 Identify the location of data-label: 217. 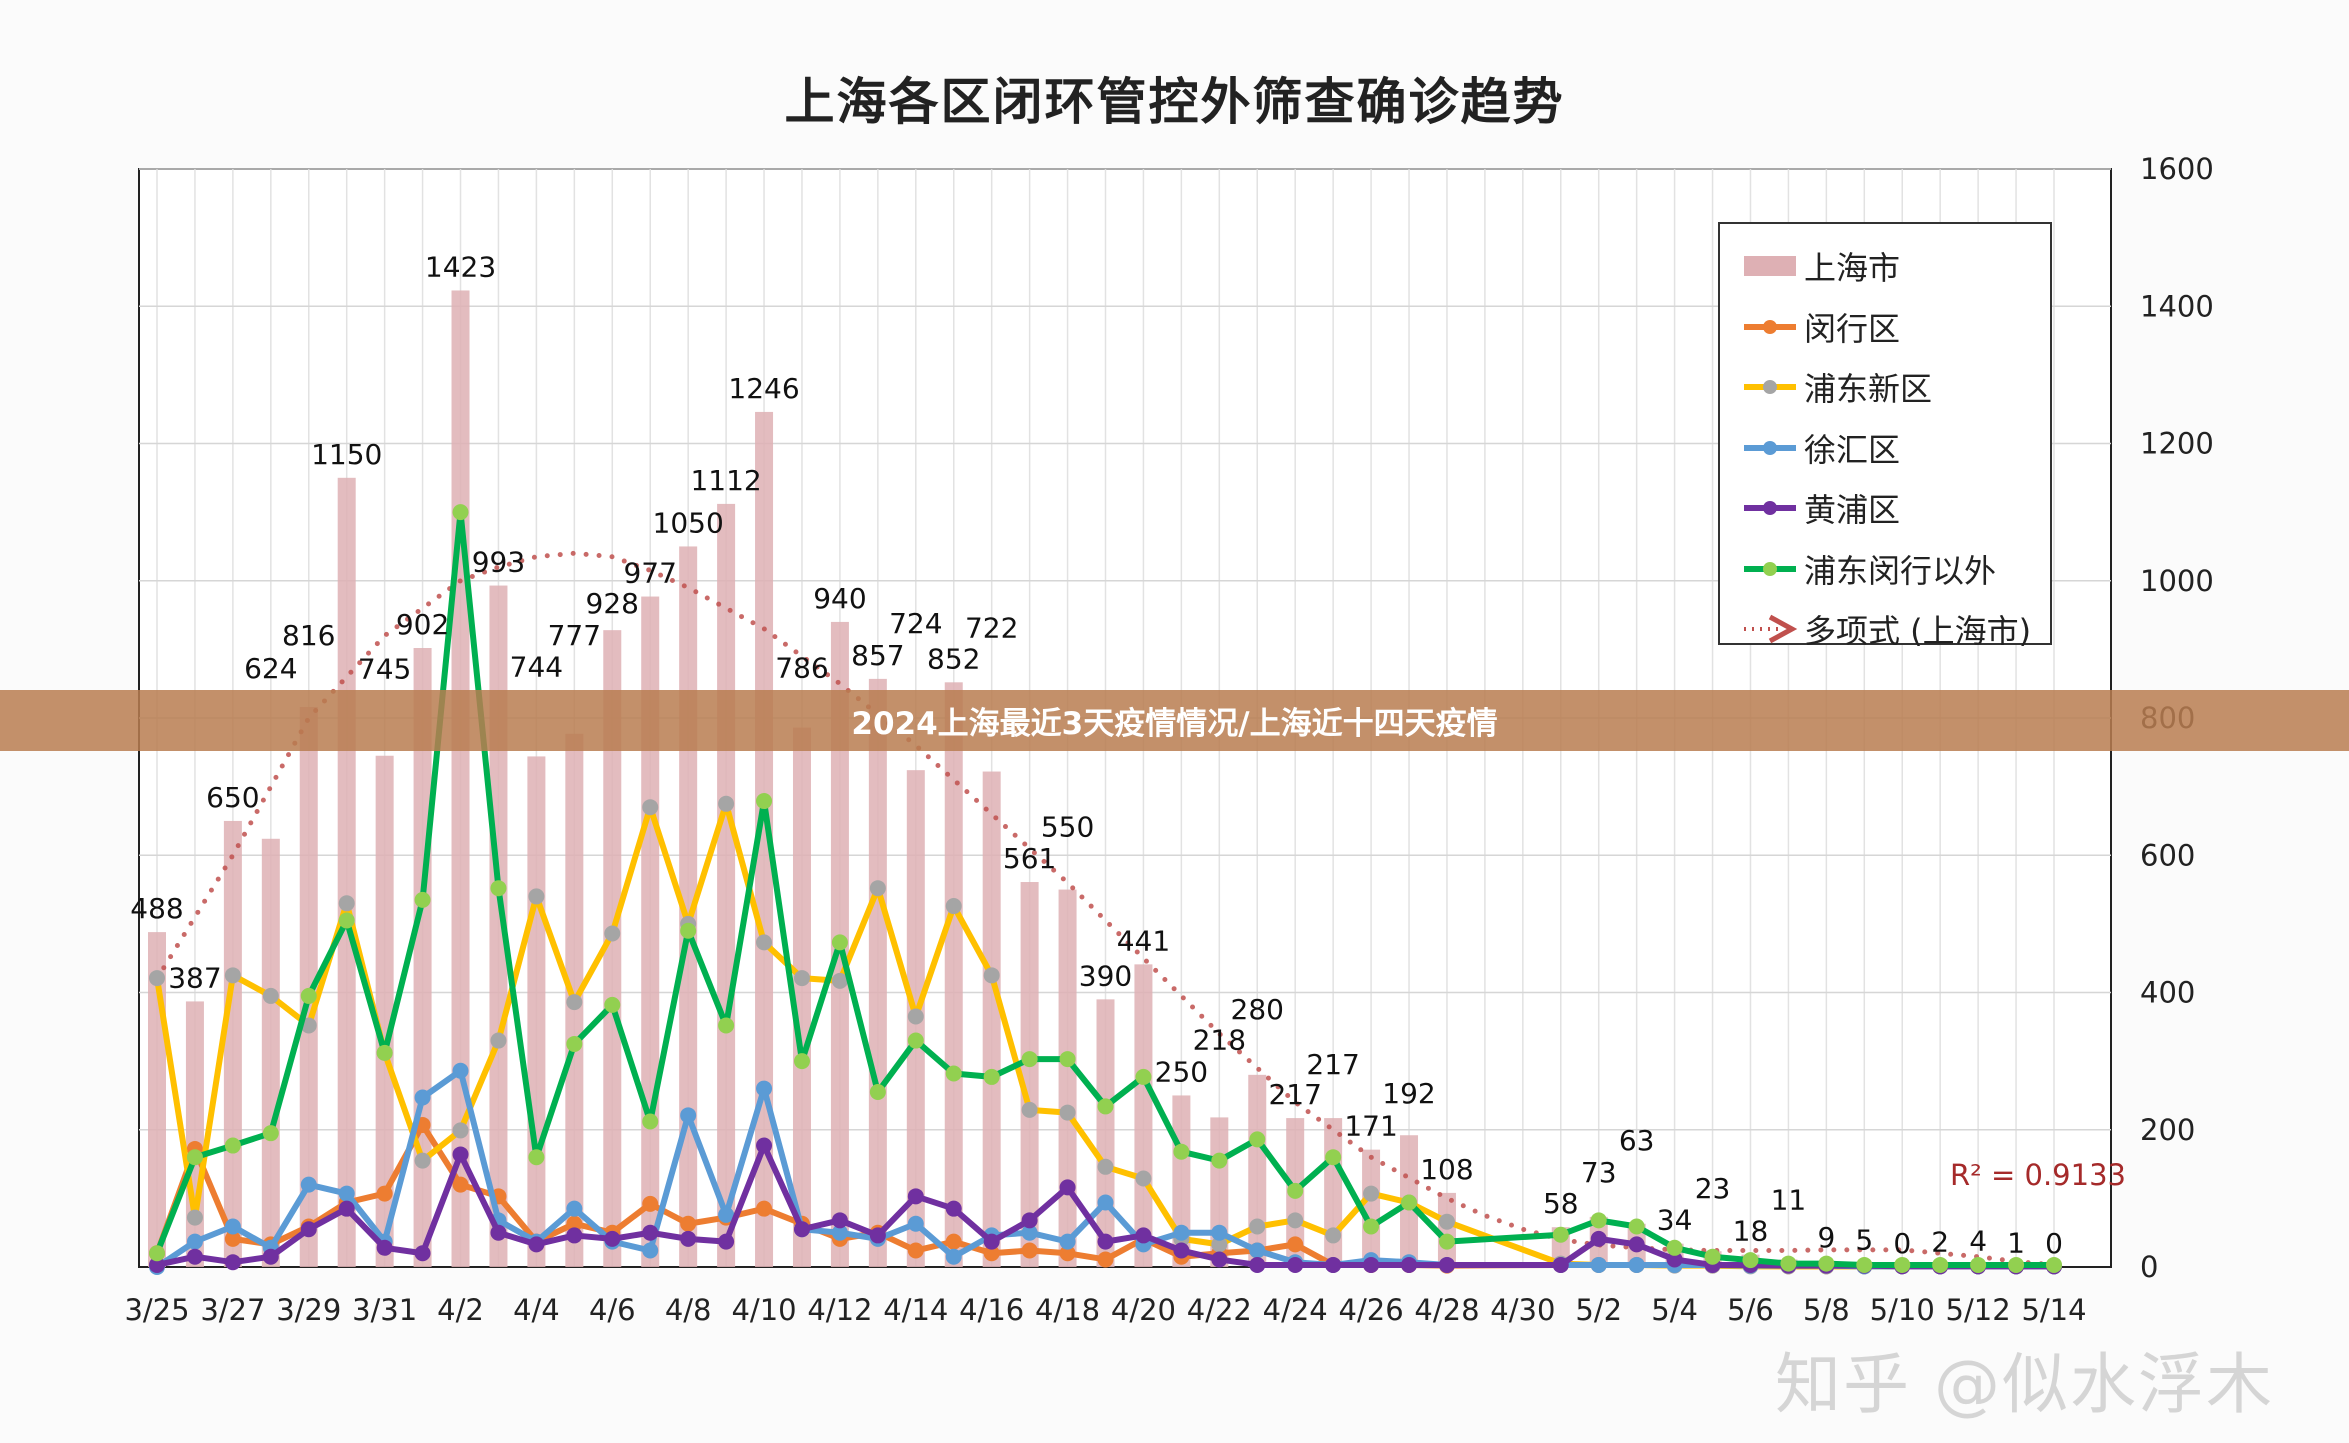
(1294, 1094).